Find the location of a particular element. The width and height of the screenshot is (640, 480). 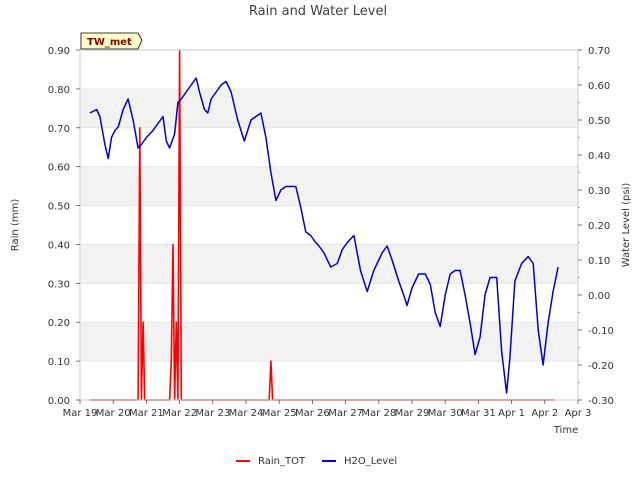

y-left-tick-label: 0.90 is located at coordinates (59, 51).